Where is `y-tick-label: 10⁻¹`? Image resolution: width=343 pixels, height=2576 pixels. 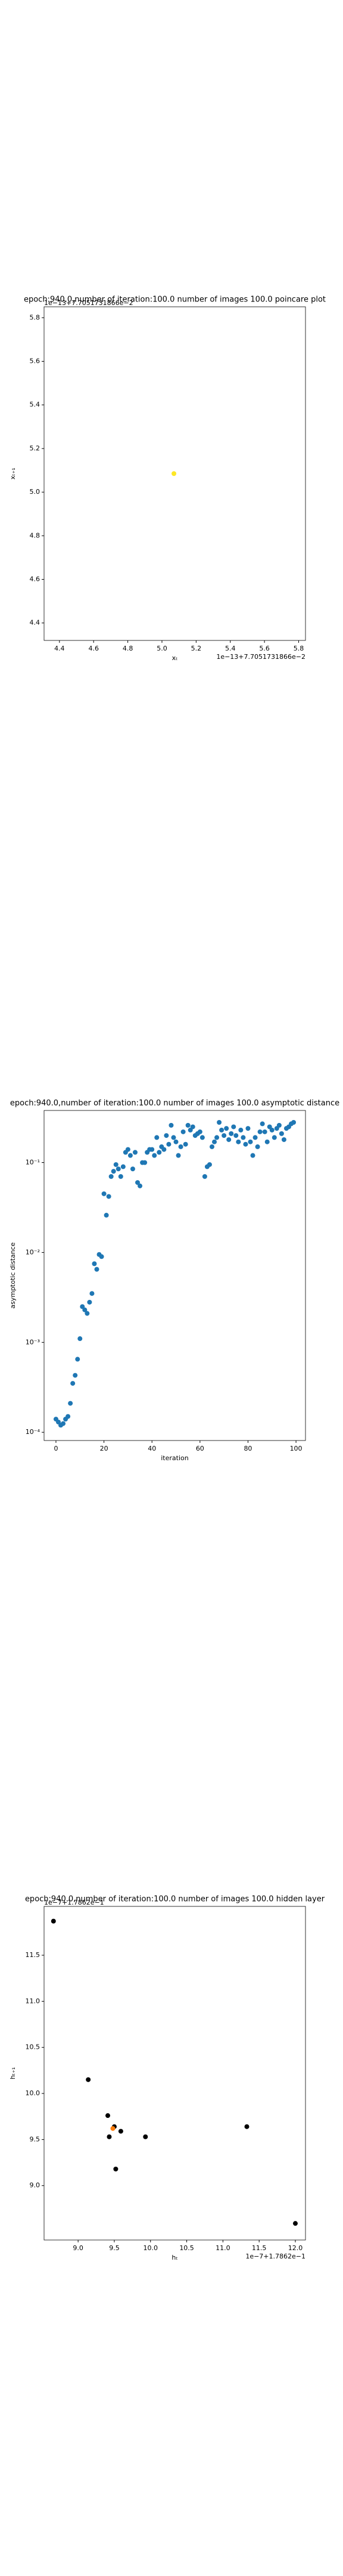 y-tick-label: 10⁻¹ is located at coordinates (33, 1162).